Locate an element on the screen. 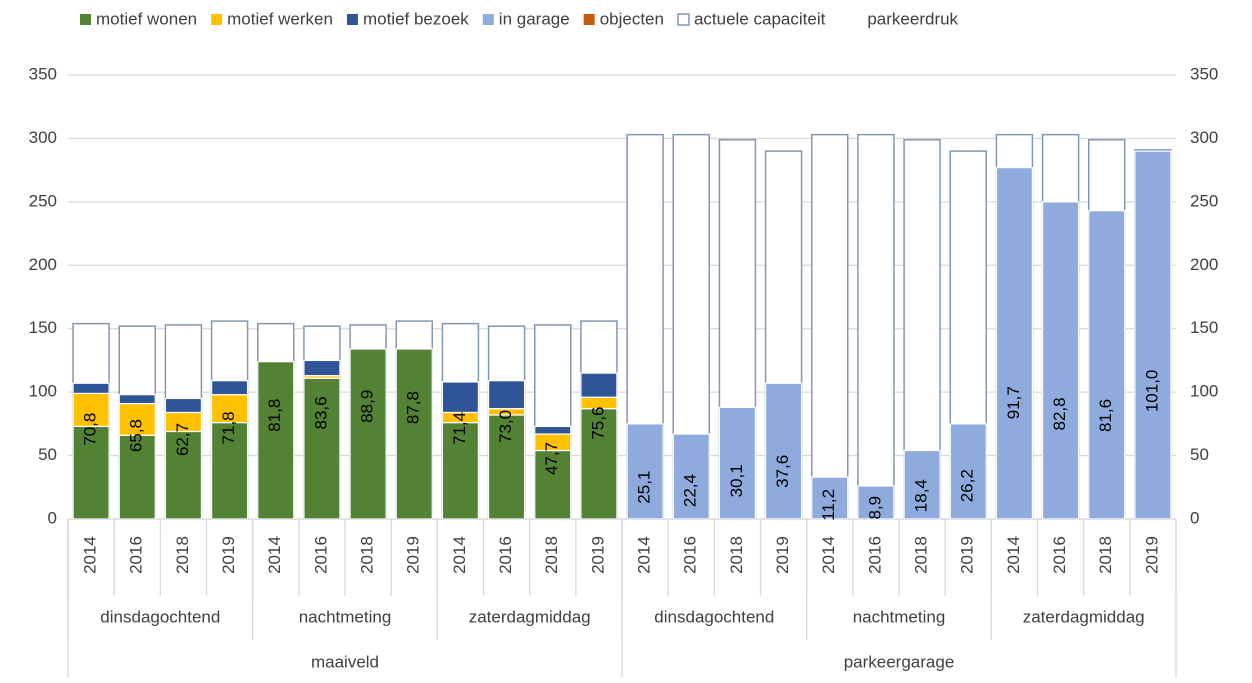 The image size is (1252, 683). data-label: 71,8 is located at coordinates (228, 427).